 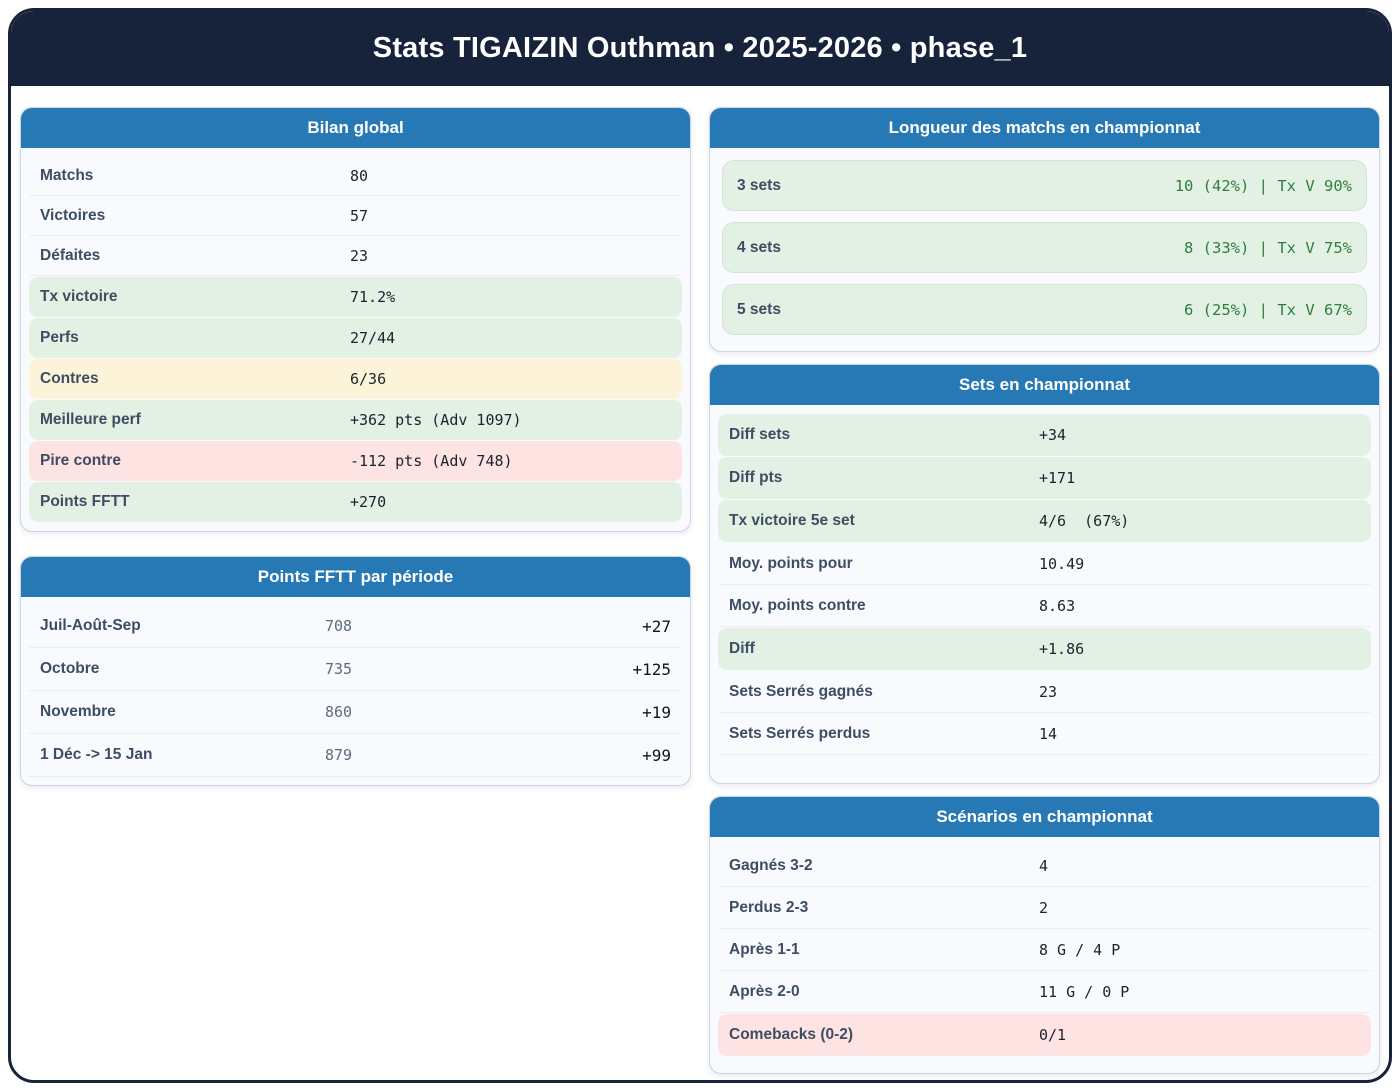 What do you see at coordinates (1053, 1034) in the screenshot?
I see `stat-value: 0/1` at bounding box center [1053, 1034].